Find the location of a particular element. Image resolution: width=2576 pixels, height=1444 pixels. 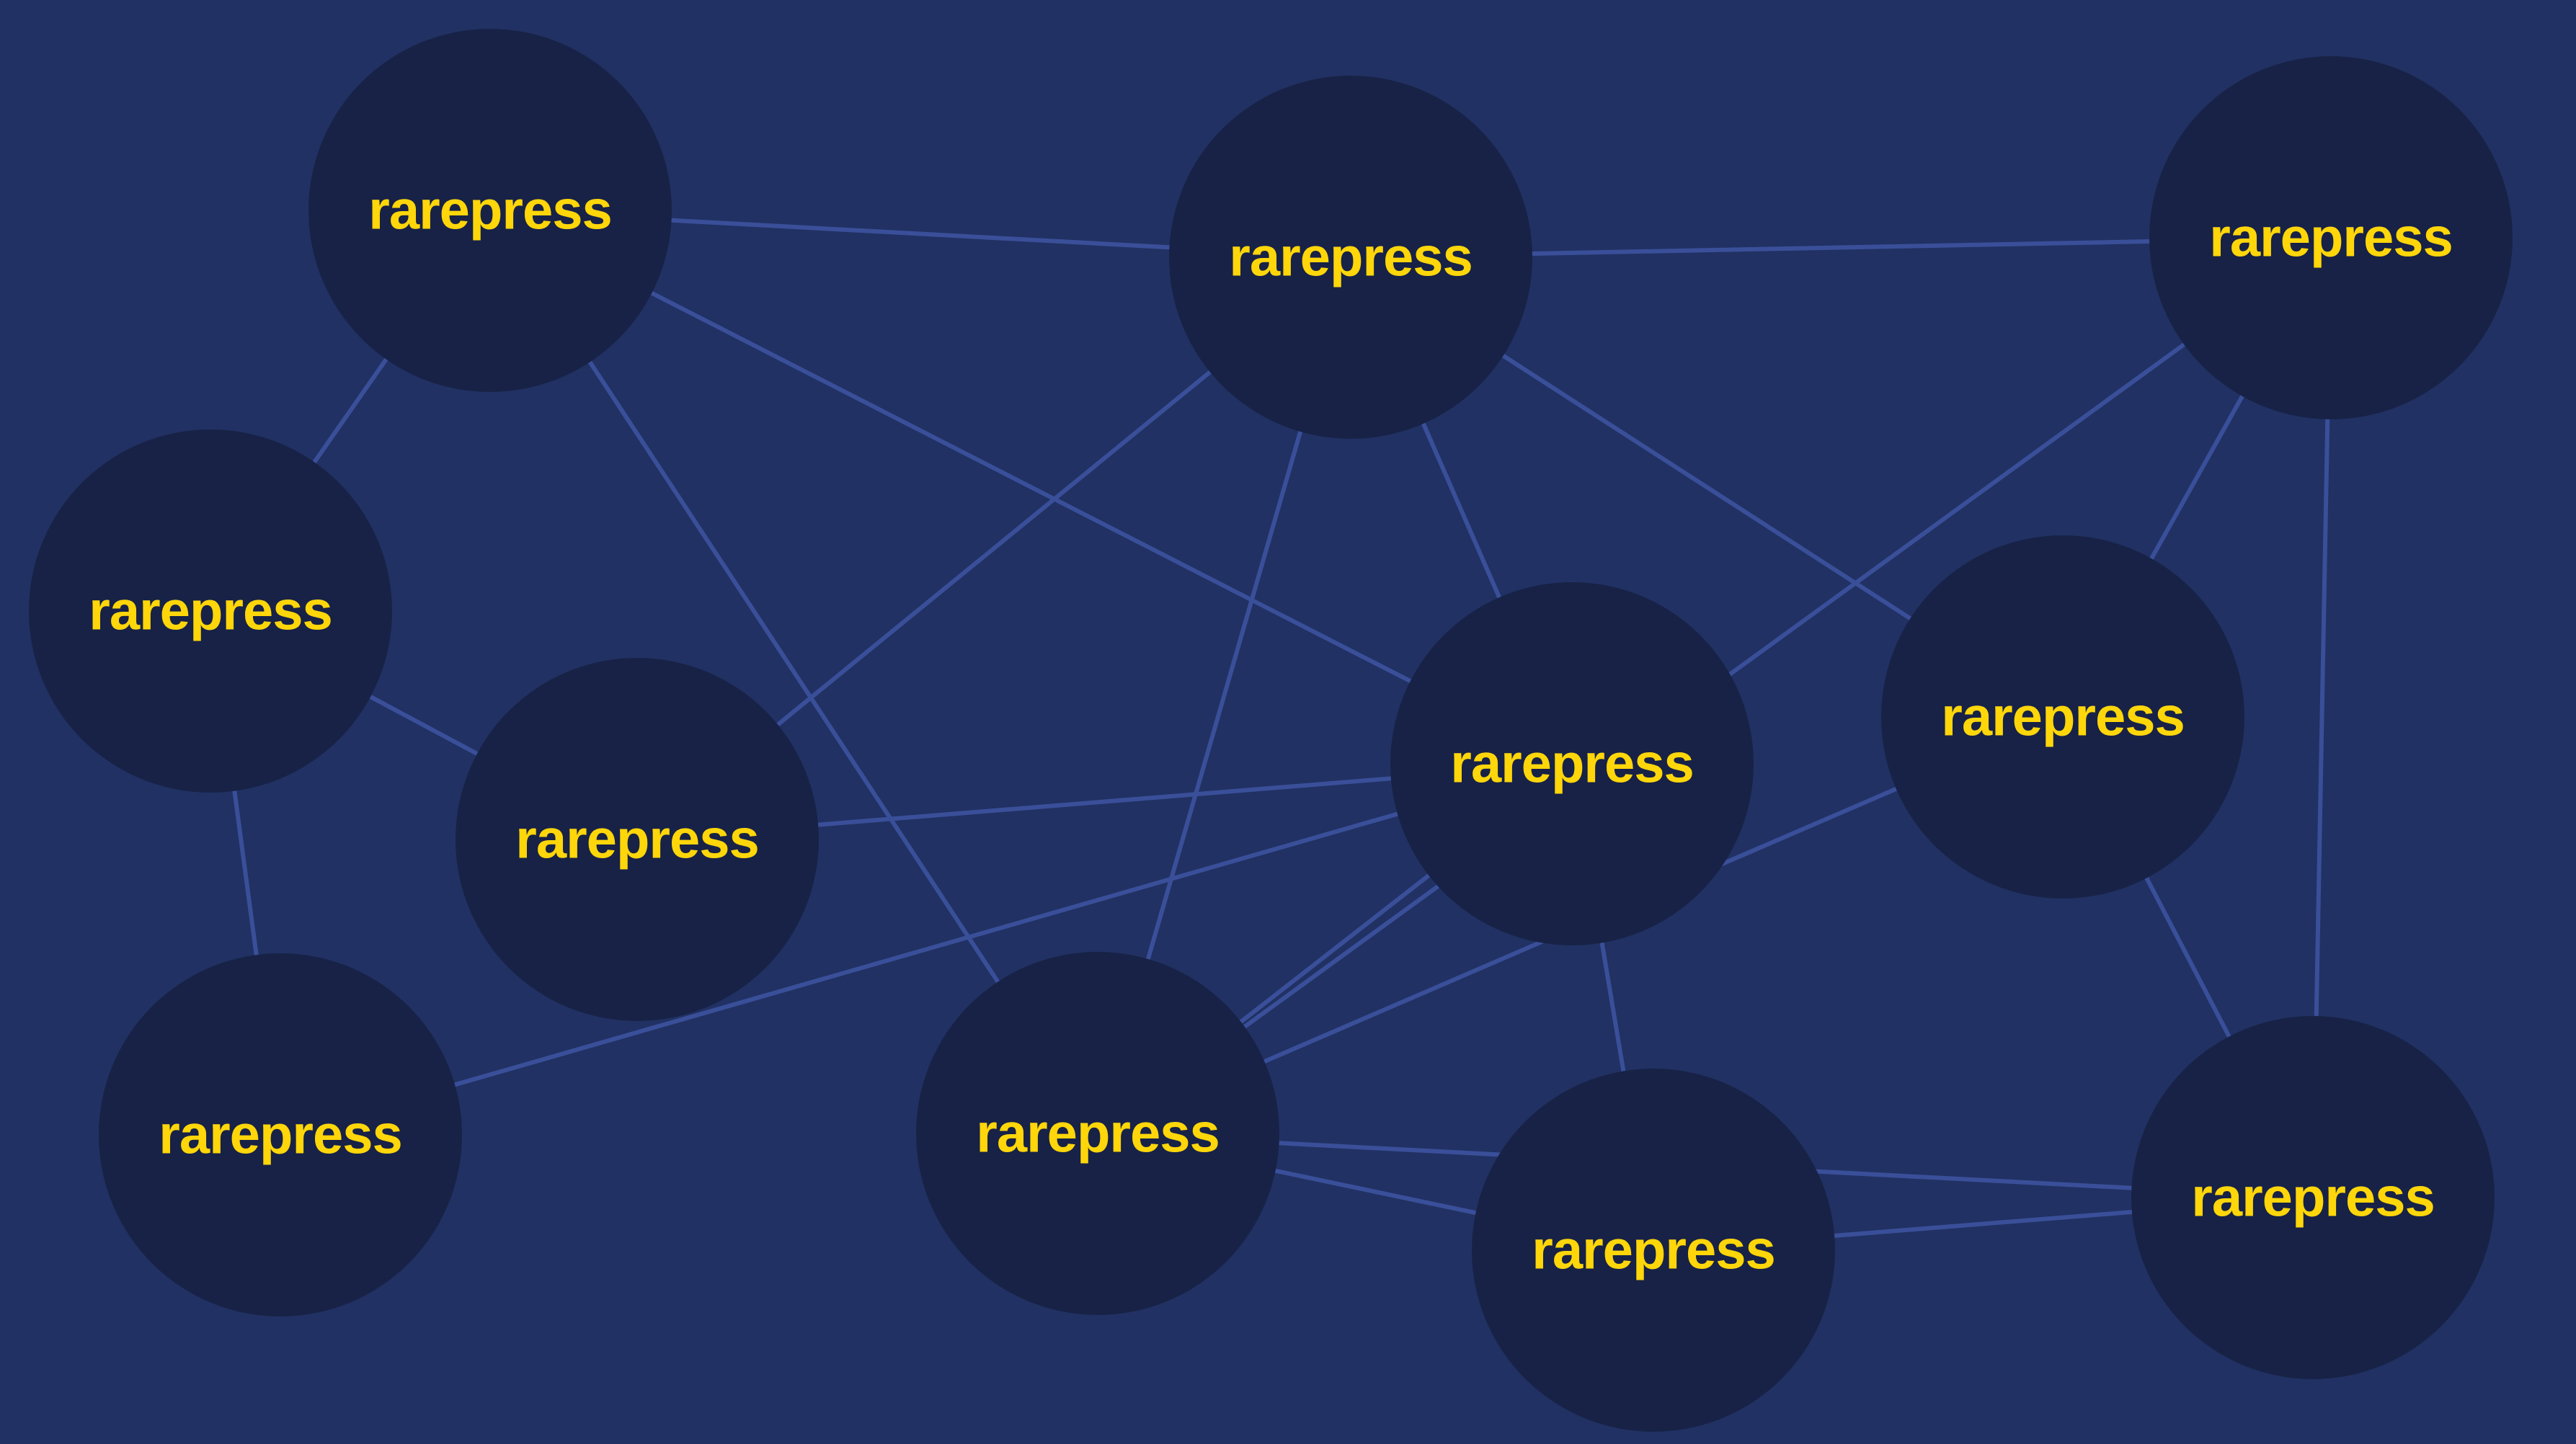

node-n2: rarepress is located at coordinates (1350, 258).